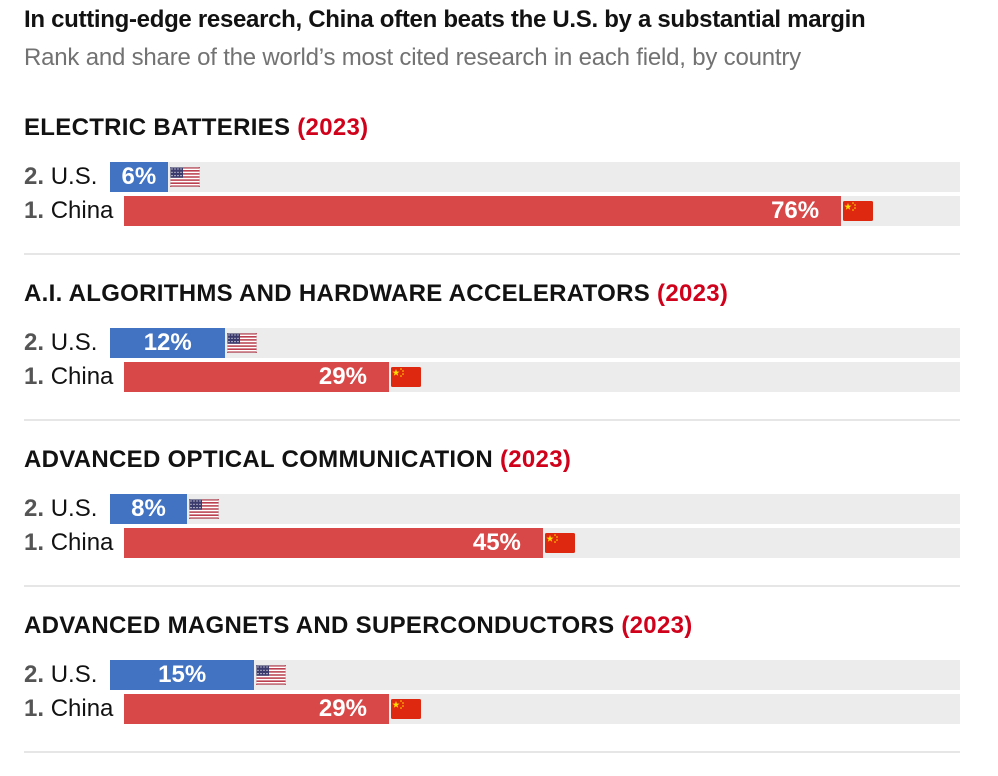 The width and height of the screenshot is (998, 776). Describe the element at coordinates (535, 177) in the screenshot. I see `us-bar-track: 6%` at that location.